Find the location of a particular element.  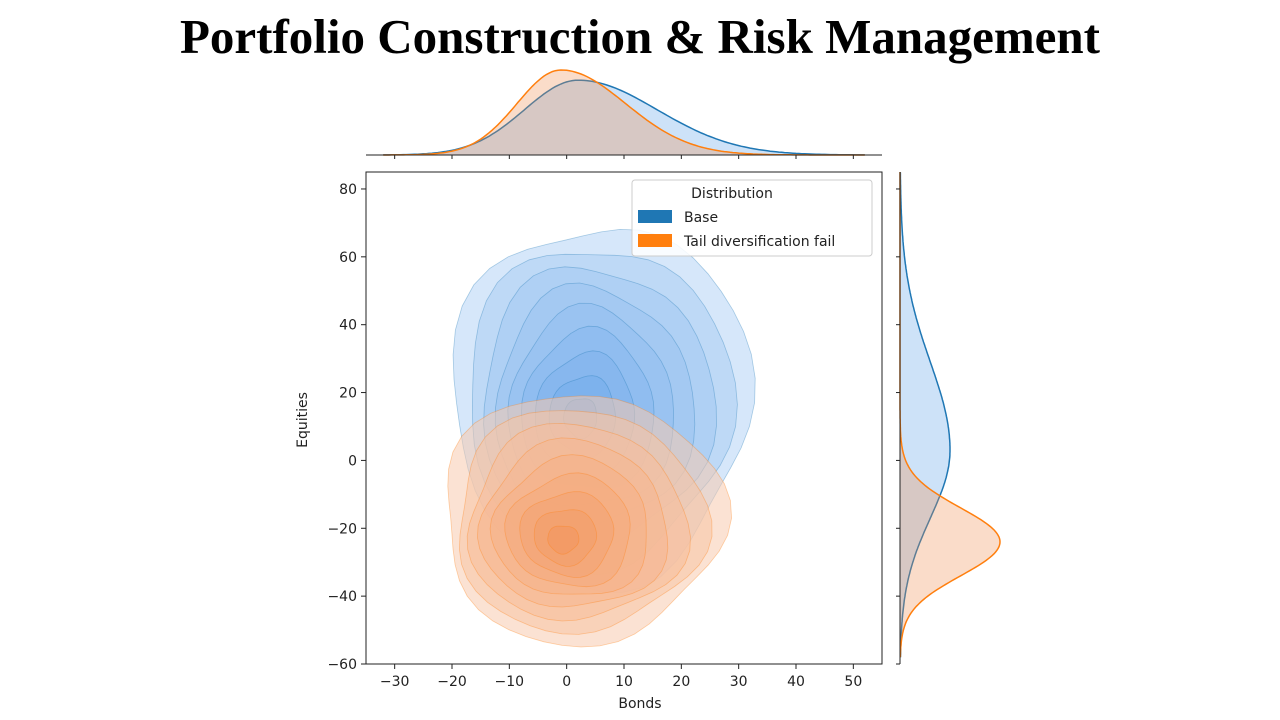

x-tick-label: 50 is located at coordinates (853, 682).